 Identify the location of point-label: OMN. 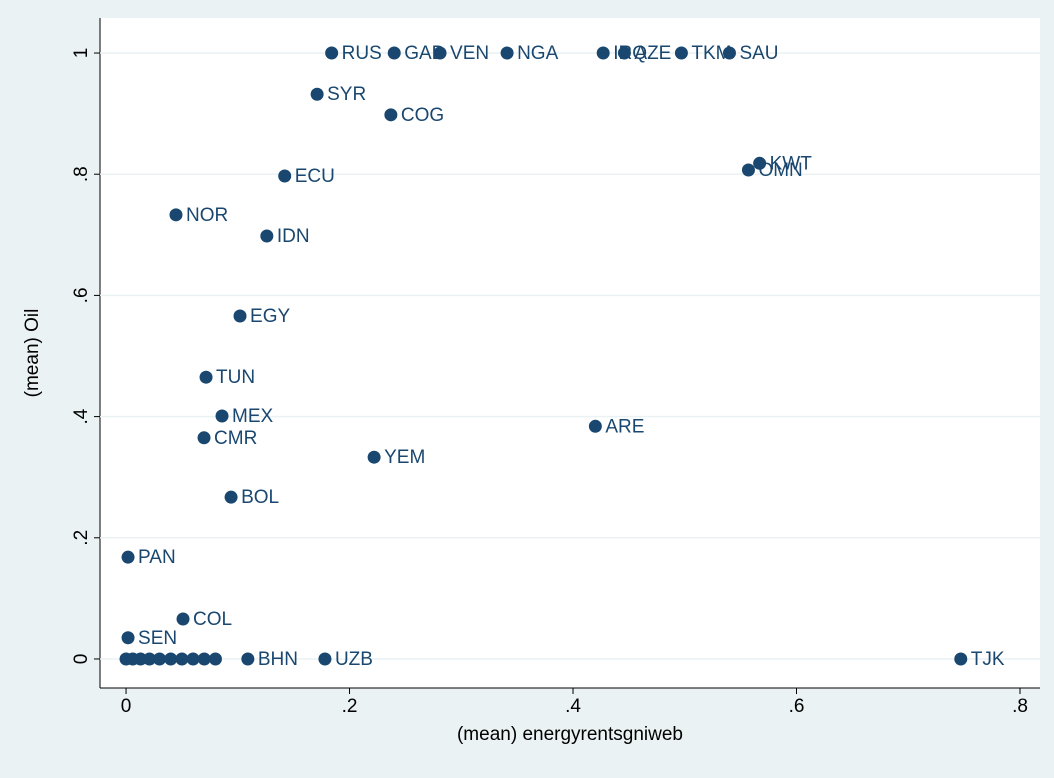
(780, 170).